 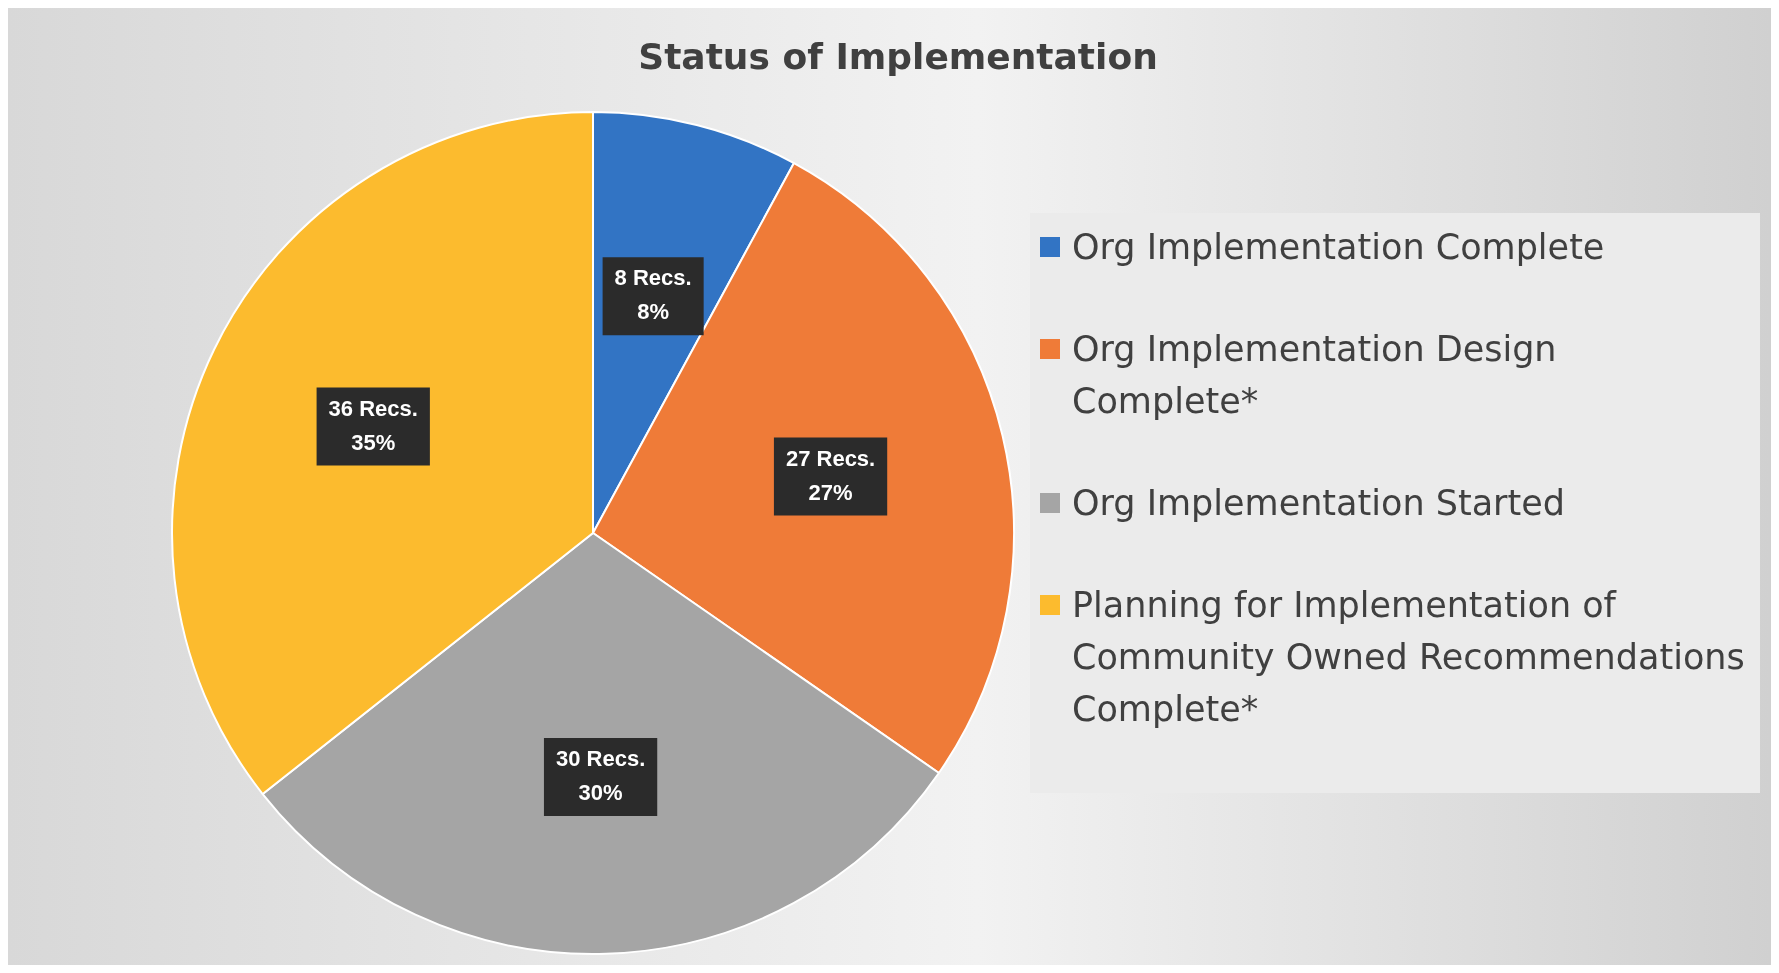 What do you see at coordinates (830, 475) in the screenshot?
I see `data-label: 27 Recs. 27%` at bounding box center [830, 475].